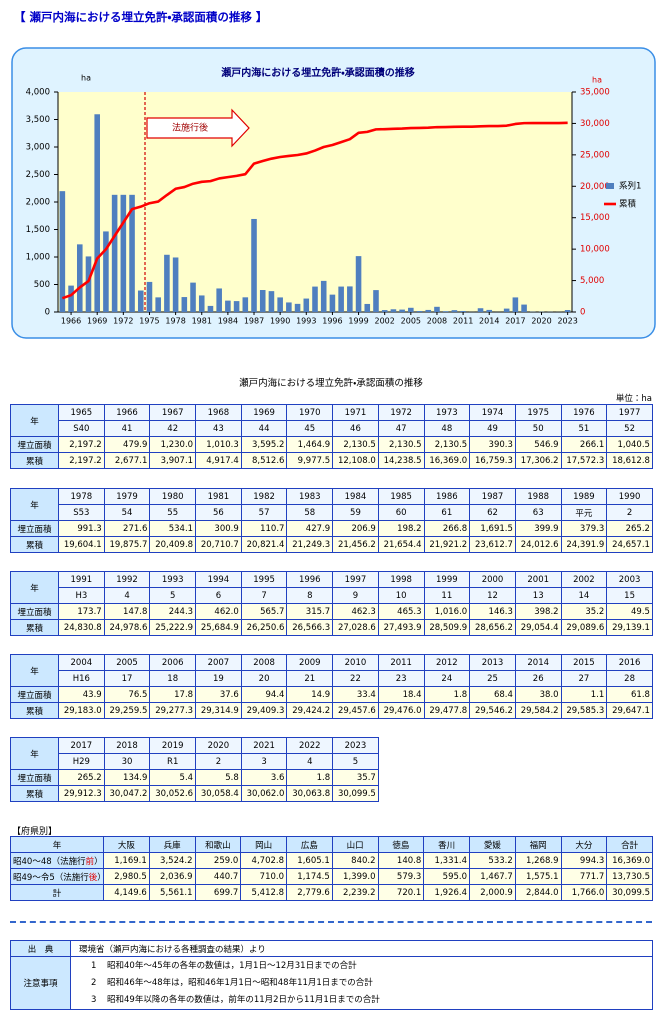 The image size is (662, 1024). I want to click on value-cell: 994.3, so click(584, 860).